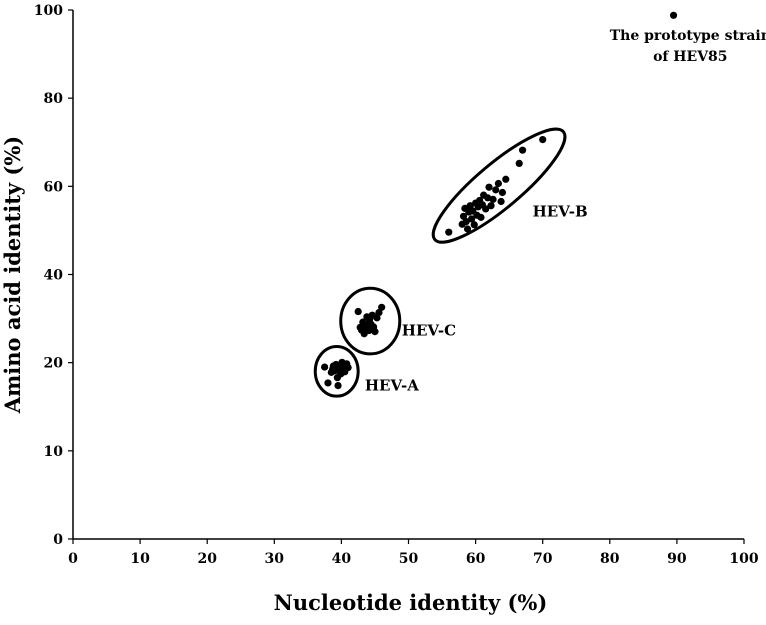 Image resolution: width=766 pixels, height=625 pixels. What do you see at coordinates (73, 559) in the screenshot?
I see `x-tick-label: 0` at bounding box center [73, 559].